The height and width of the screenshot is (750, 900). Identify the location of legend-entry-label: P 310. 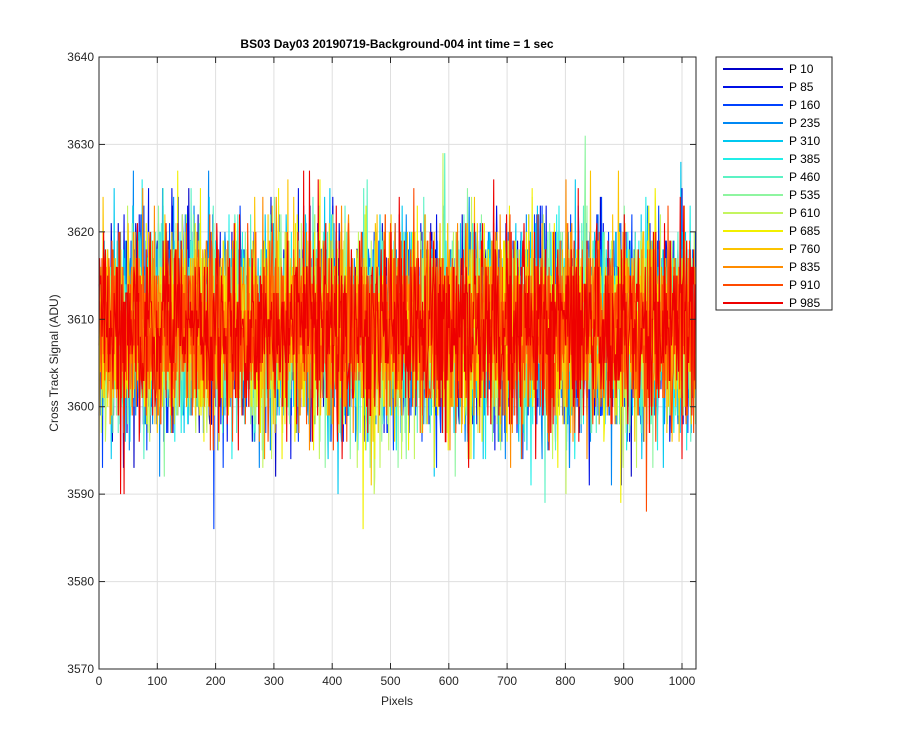
(804, 141).